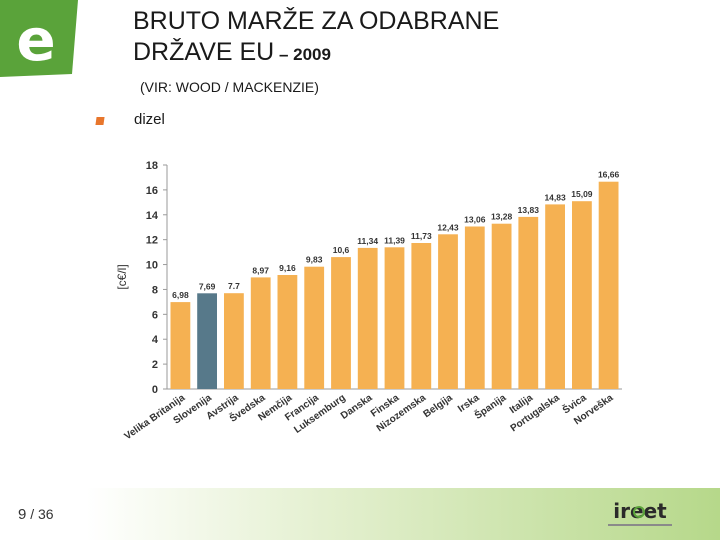 This screenshot has height=540, width=720. What do you see at coordinates (35, 40) in the screenshot?
I see `logo-letter: e` at bounding box center [35, 40].